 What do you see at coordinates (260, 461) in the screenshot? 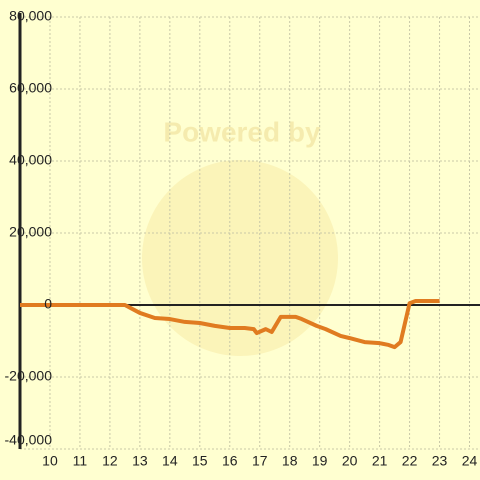
I see `x-tick-label: 17` at bounding box center [260, 461].